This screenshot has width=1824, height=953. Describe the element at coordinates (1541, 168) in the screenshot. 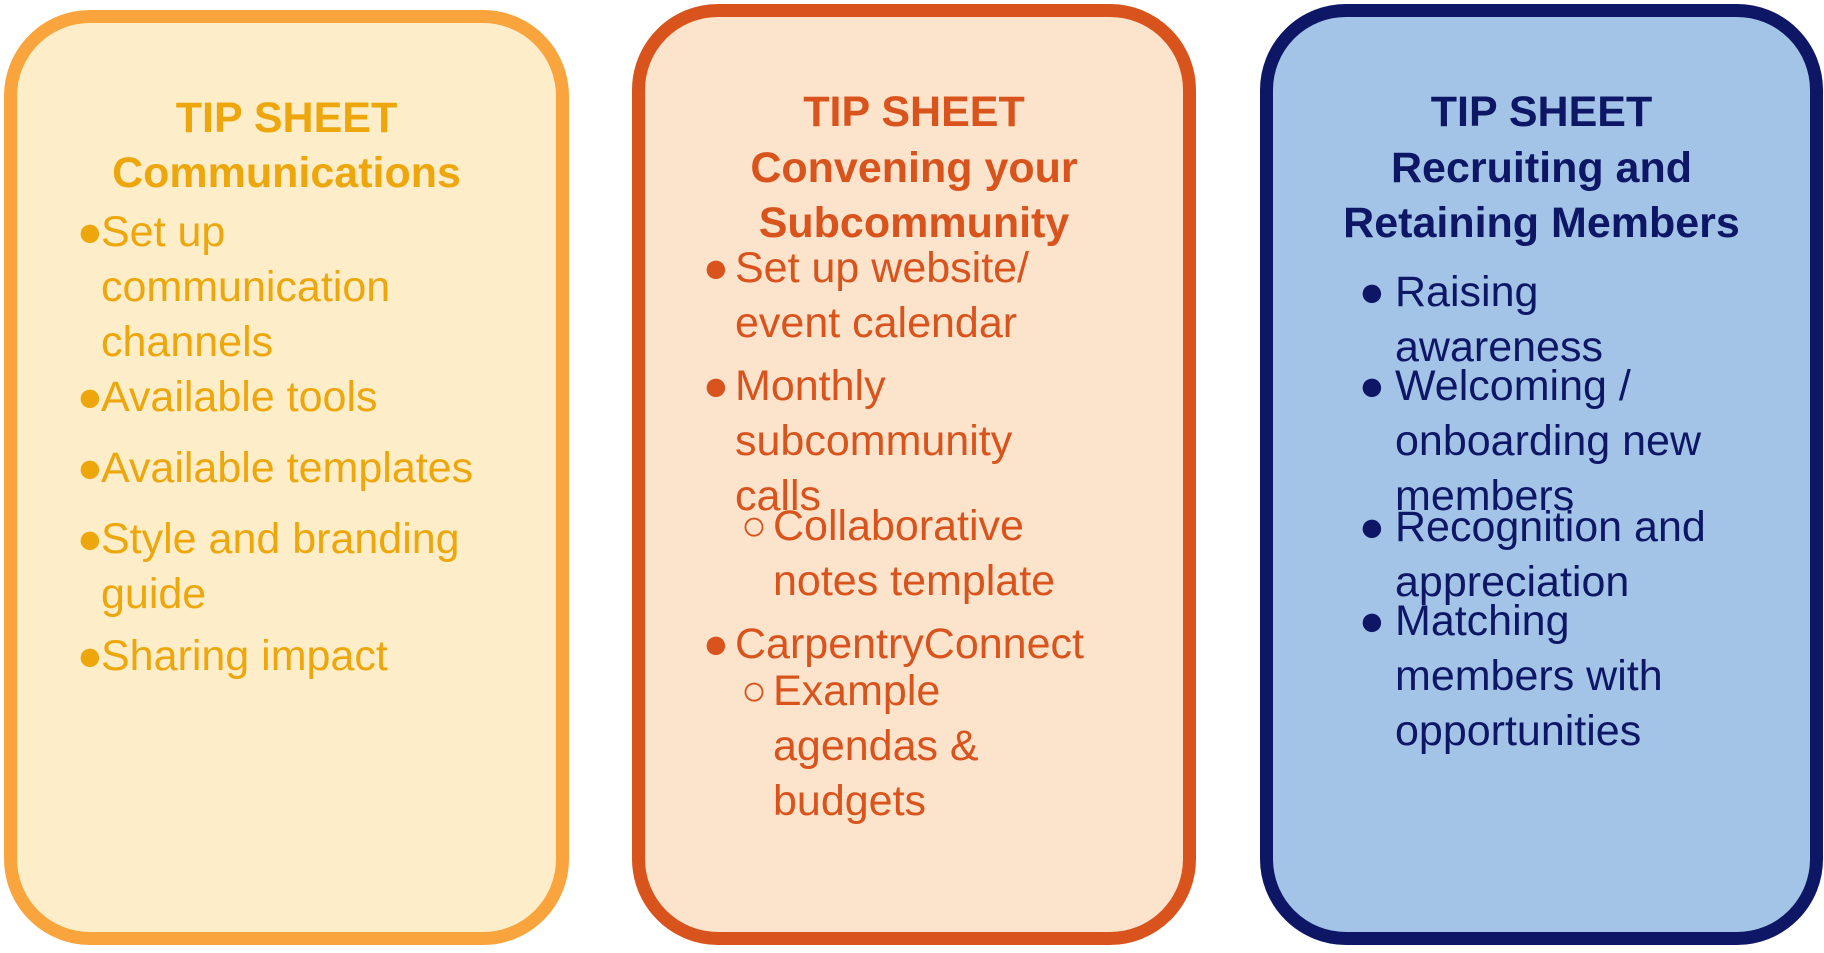

I see `card-title: Recruiting and` at that location.